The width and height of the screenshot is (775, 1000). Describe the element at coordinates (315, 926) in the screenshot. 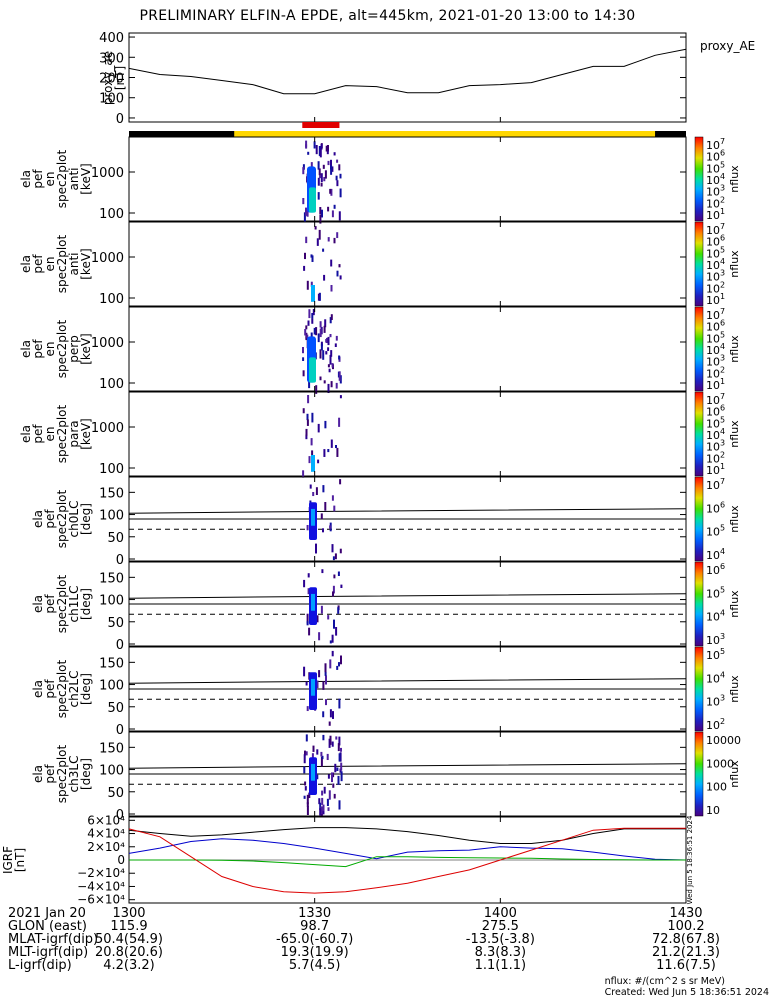

I see `time-axis-value: 98.7` at that location.